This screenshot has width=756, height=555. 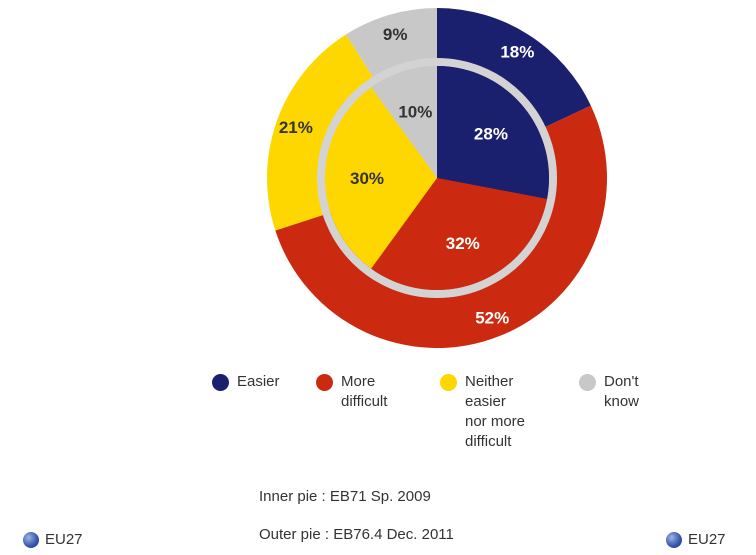 I want to click on inner-value-label-easier: 28%, so click(x=491, y=133).